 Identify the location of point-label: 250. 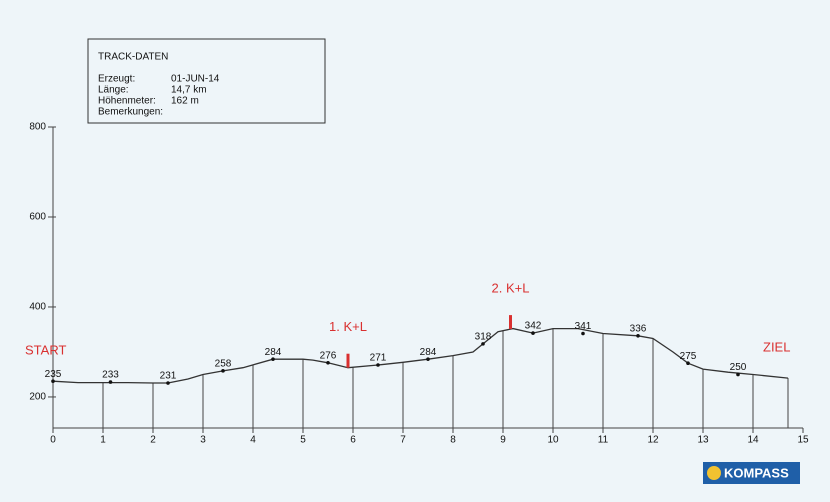
(738, 367).